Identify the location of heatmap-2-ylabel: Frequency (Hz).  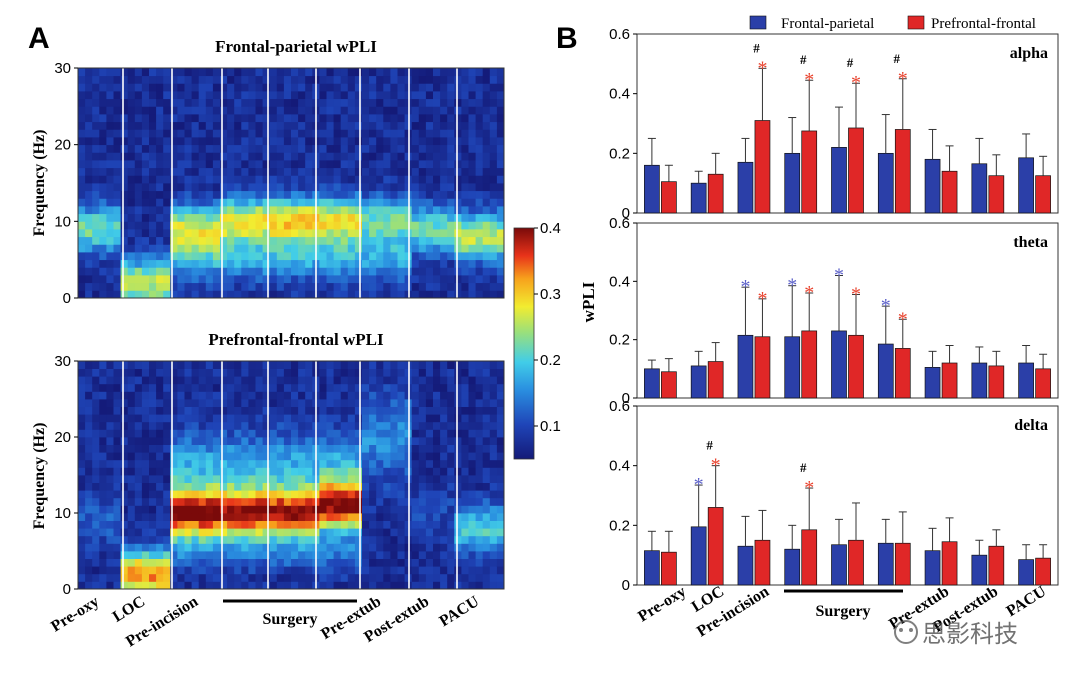
(39, 476).